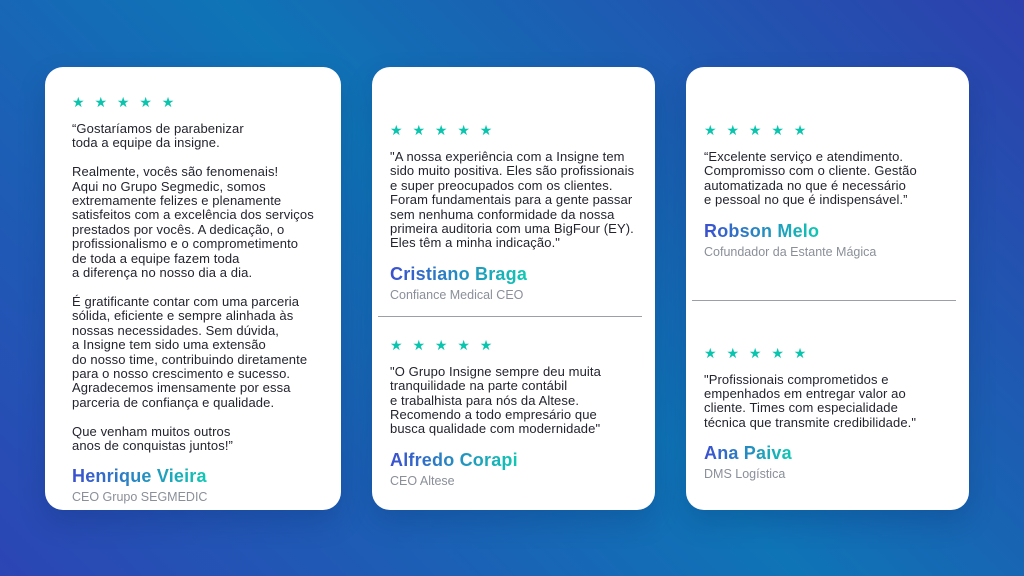 The height and width of the screenshot is (576, 1024). I want to click on author-name: Alfredo Corapi, so click(454, 459).